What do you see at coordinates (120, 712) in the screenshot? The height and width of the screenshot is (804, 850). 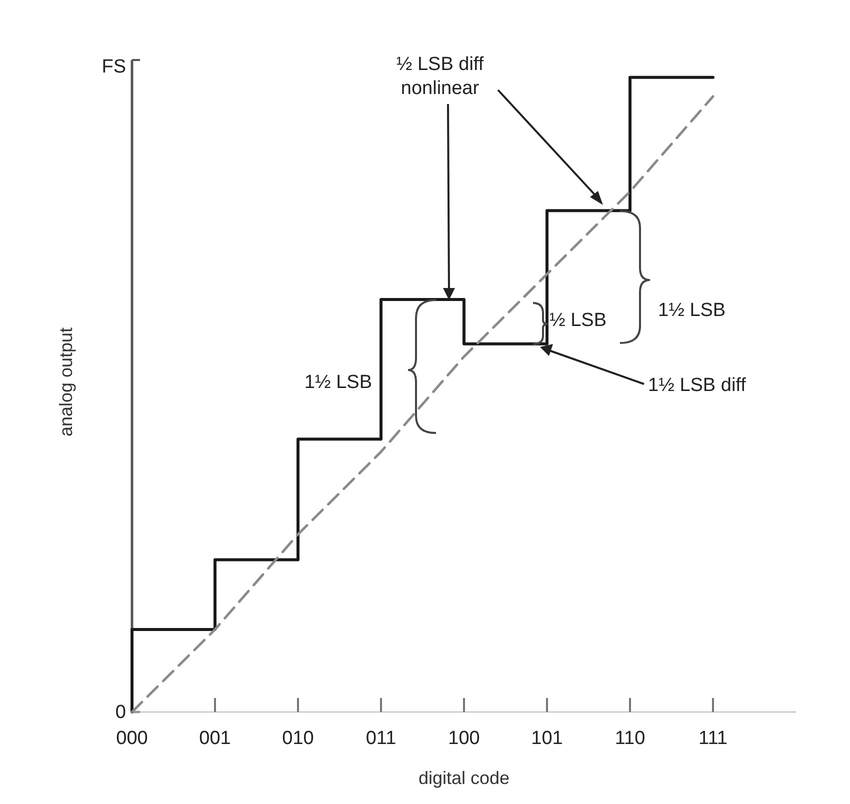 I see `text: 0` at bounding box center [120, 712].